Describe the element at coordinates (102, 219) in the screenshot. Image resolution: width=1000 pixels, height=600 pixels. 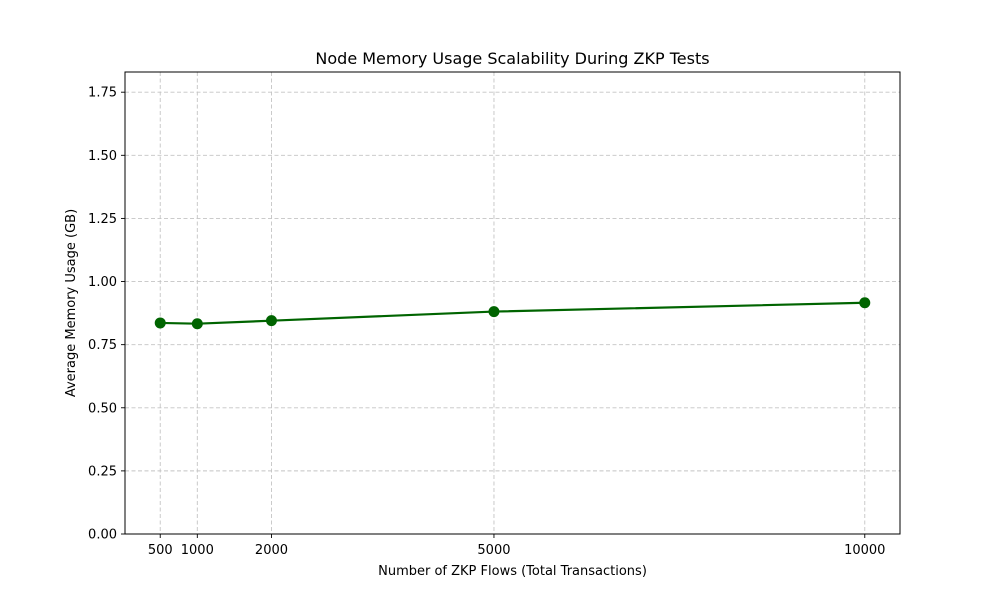
I see `y-tick-label: 1.25` at that location.